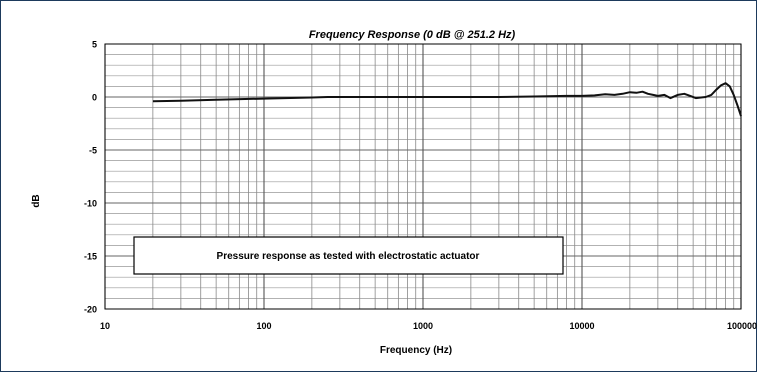  I want to click on y-tick-label: 0, so click(94, 98).